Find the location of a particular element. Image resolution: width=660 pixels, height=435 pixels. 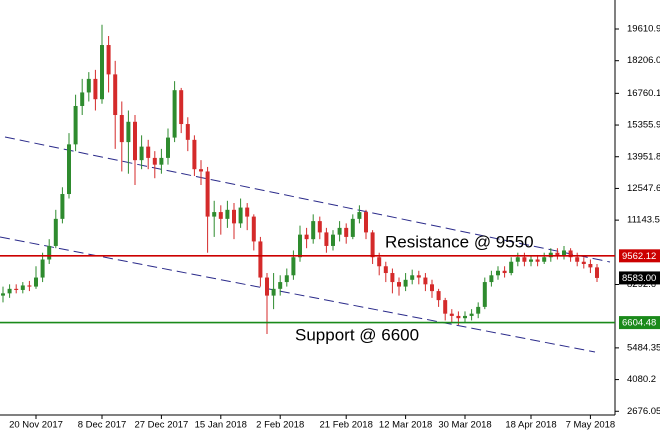

price-tag-label: 6604.48 is located at coordinates (639, 323).